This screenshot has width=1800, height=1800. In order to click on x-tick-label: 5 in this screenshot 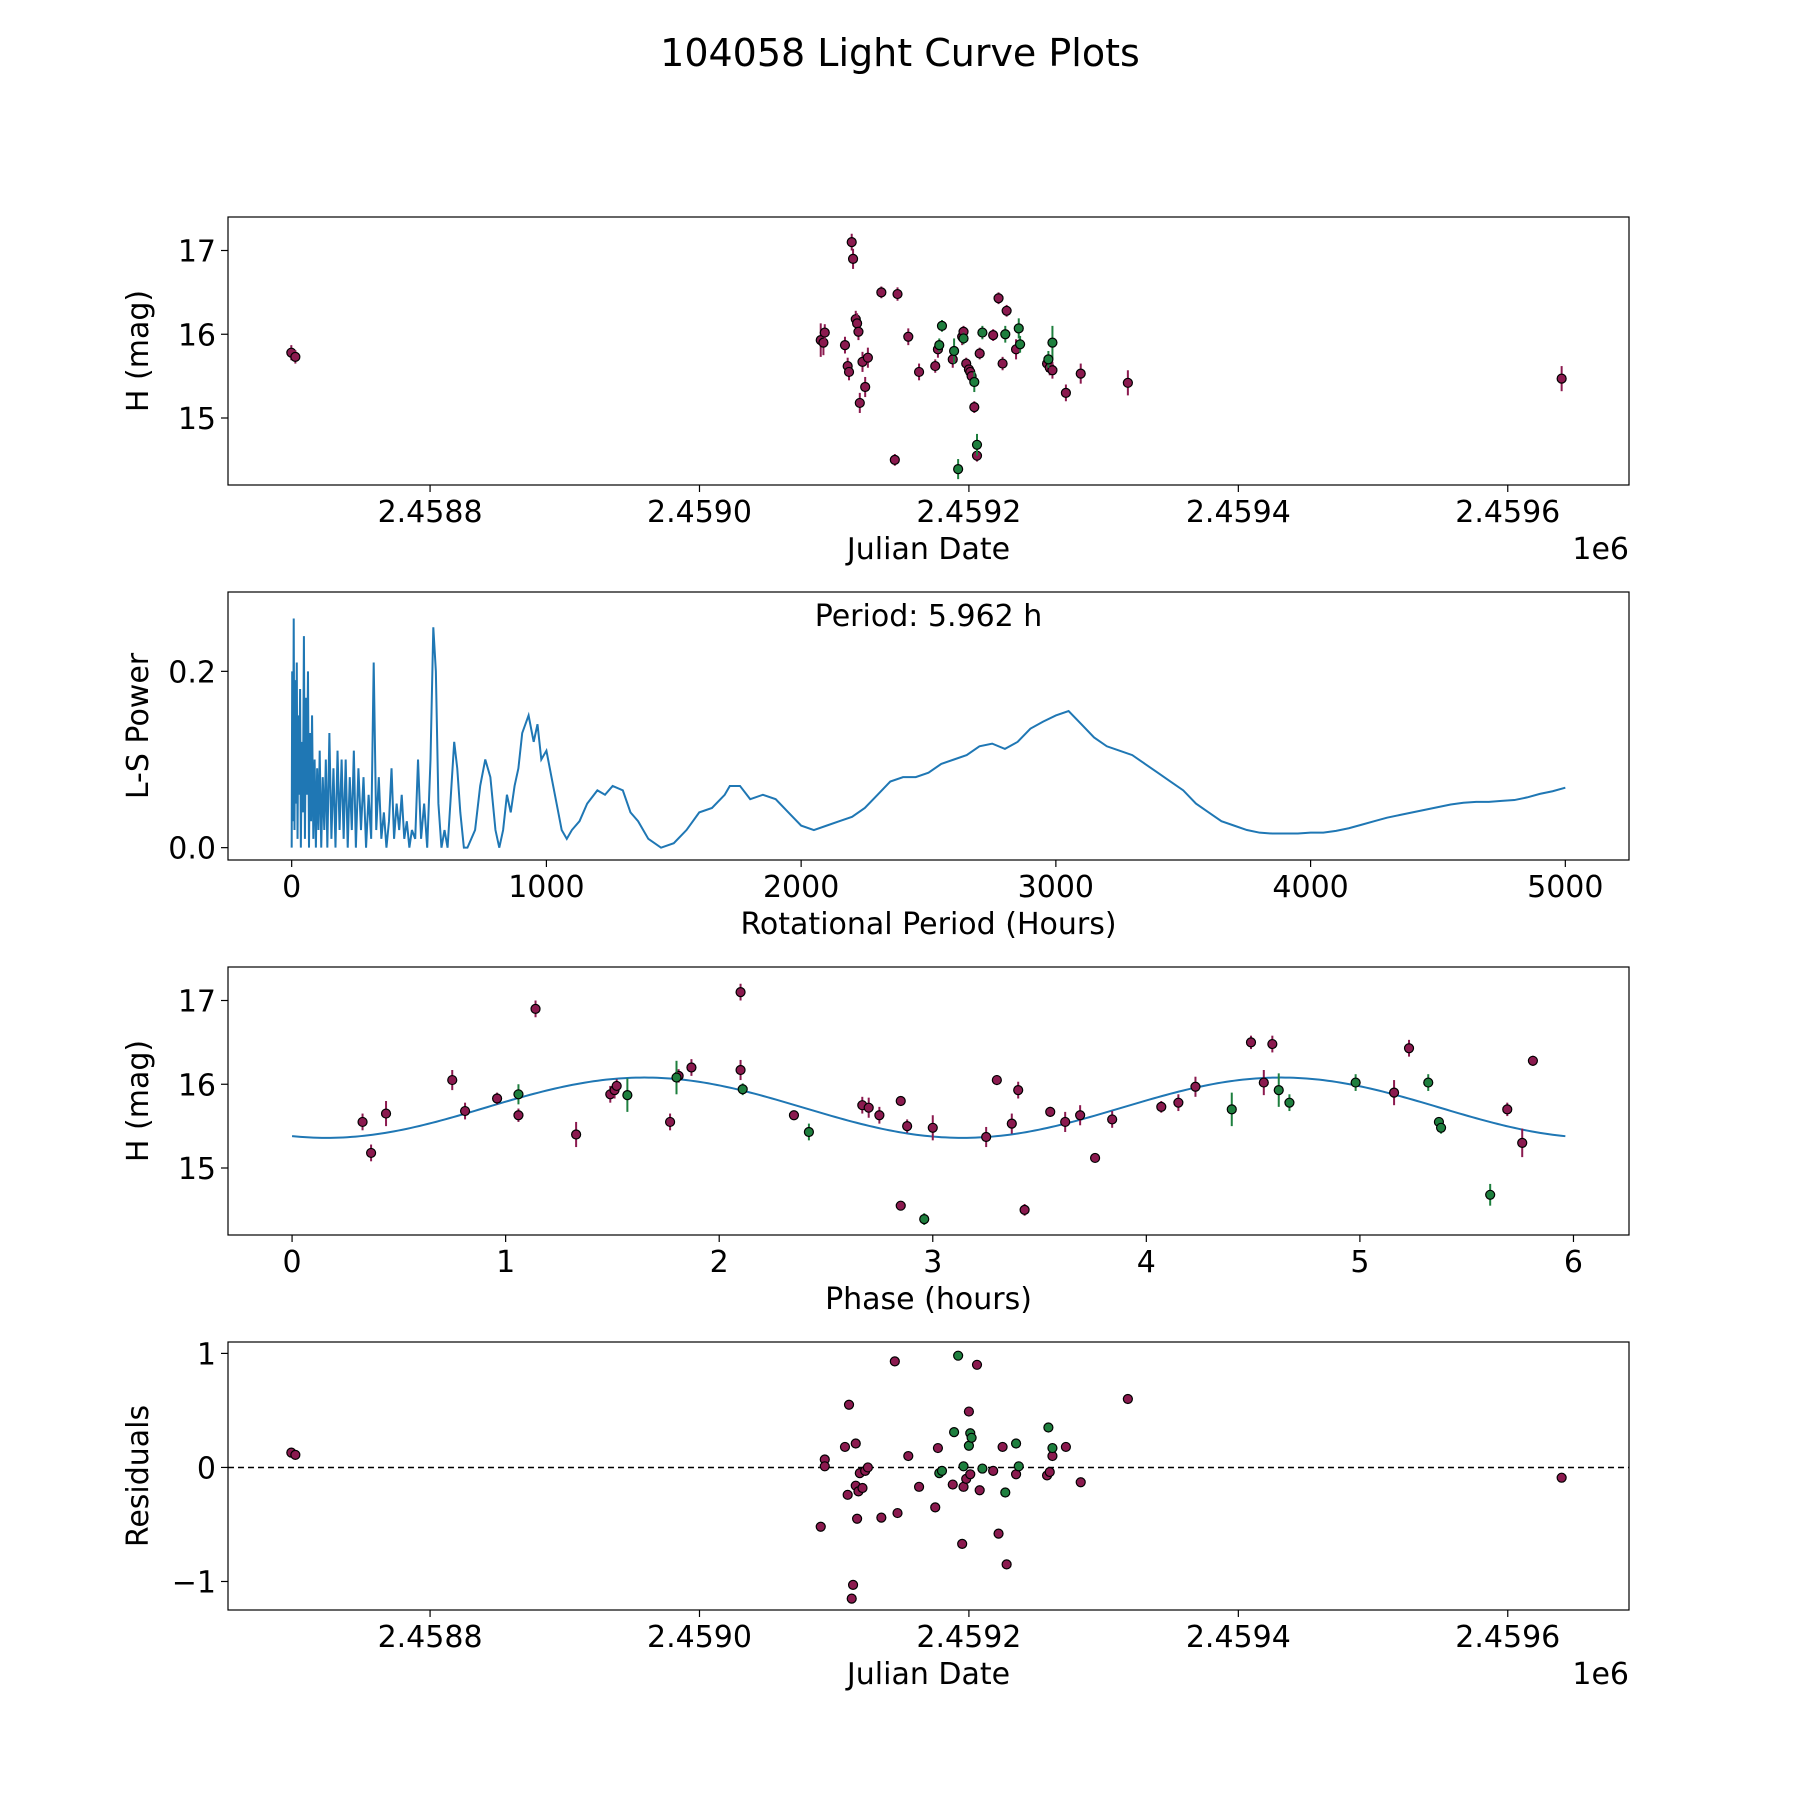, I will do `click(1359, 1262)`.